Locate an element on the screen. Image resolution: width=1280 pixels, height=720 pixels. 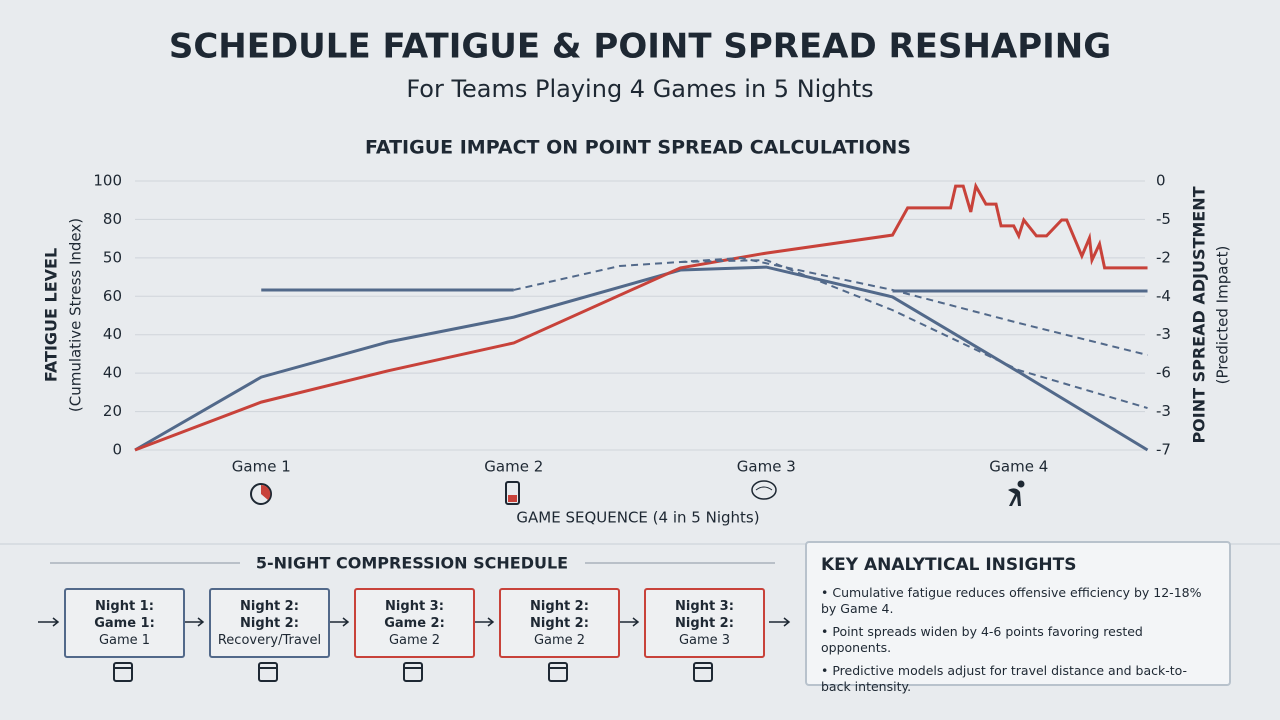
y-tick-label: 80 is located at coordinates (112, 219).